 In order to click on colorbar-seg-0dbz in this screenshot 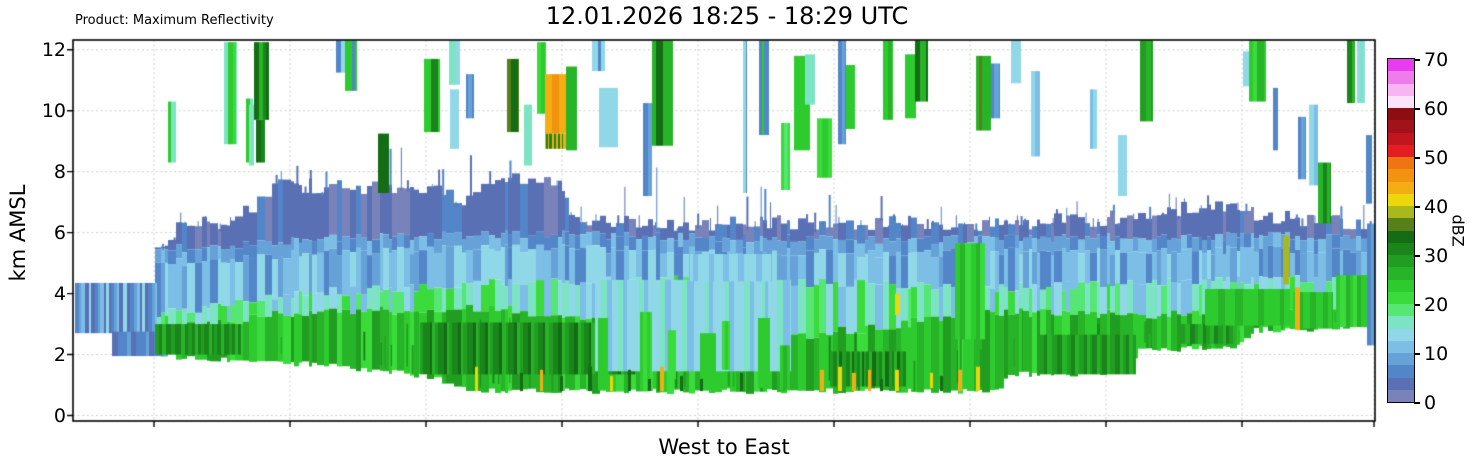, I will do `click(1401, 395)`.